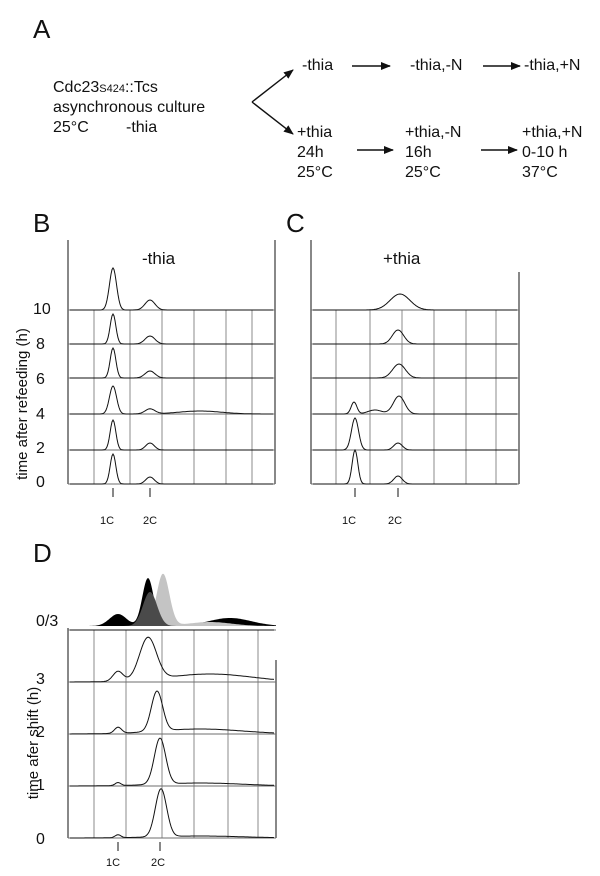 This screenshot has width=600, height=876. Describe the element at coordinates (272, 118) in the screenshot. I see `branch-arrow-down` at that location.